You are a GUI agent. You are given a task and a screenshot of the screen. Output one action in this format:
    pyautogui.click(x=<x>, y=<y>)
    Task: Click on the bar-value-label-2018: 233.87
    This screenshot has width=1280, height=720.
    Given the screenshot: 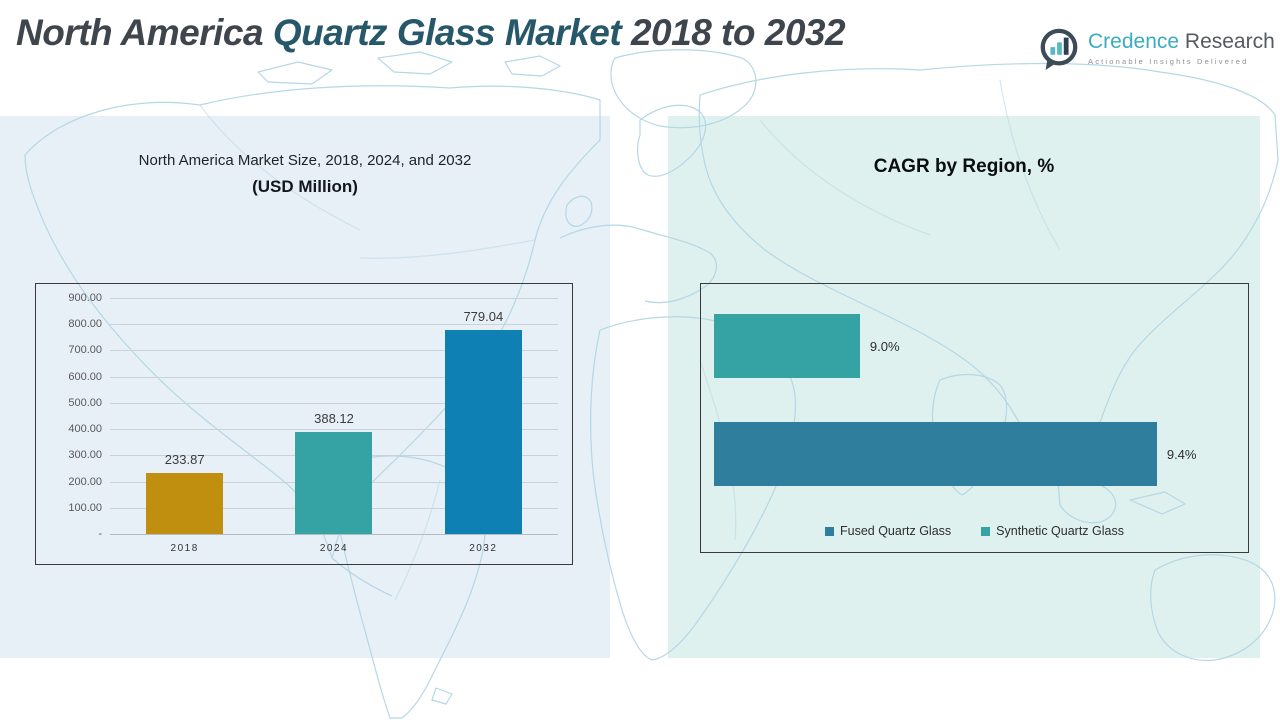 What is the action you would take?
    pyautogui.click(x=184, y=459)
    